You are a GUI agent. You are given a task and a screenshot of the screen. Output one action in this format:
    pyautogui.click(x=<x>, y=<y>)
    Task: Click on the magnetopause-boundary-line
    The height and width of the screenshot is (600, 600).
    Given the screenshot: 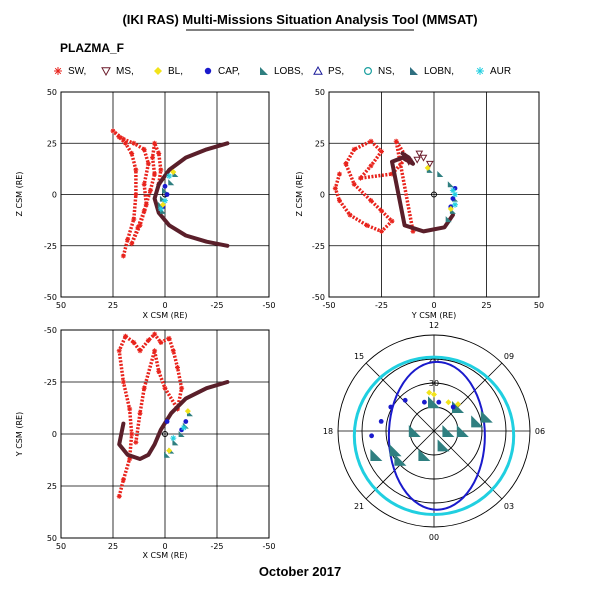 What is the action you would take?
    pyautogui.click(x=191, y=194)
    